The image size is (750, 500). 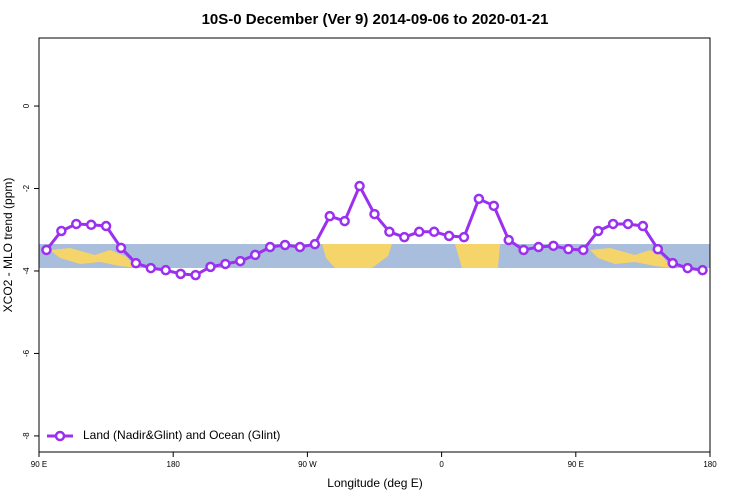 What do you see at coordinates (8, 245) in the screenshot?
I see `y-axis-label: XCO2 - MLO trend (ppm)` at bounding box center [8, 245].